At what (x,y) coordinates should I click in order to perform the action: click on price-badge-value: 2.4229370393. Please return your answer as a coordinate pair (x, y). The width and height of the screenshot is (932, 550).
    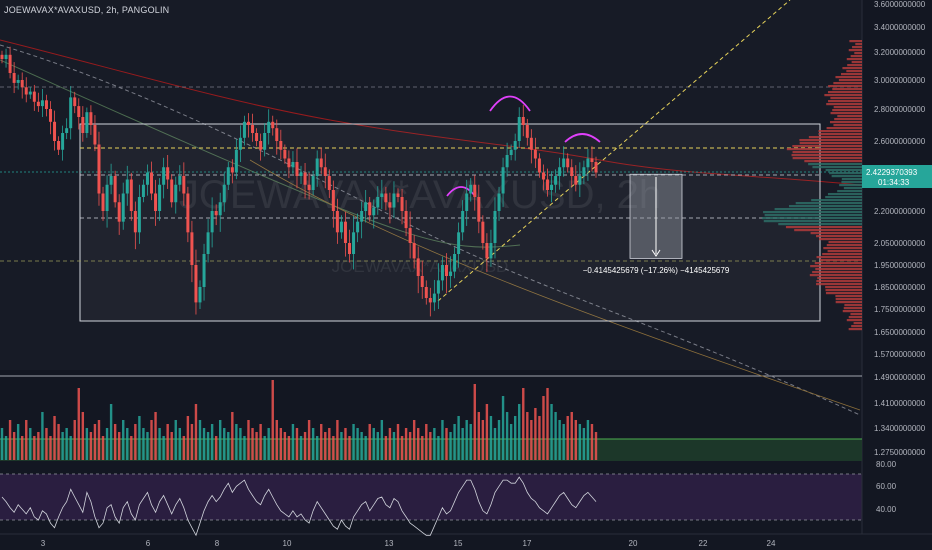
    Looking at the image, I should click on (892, 172).